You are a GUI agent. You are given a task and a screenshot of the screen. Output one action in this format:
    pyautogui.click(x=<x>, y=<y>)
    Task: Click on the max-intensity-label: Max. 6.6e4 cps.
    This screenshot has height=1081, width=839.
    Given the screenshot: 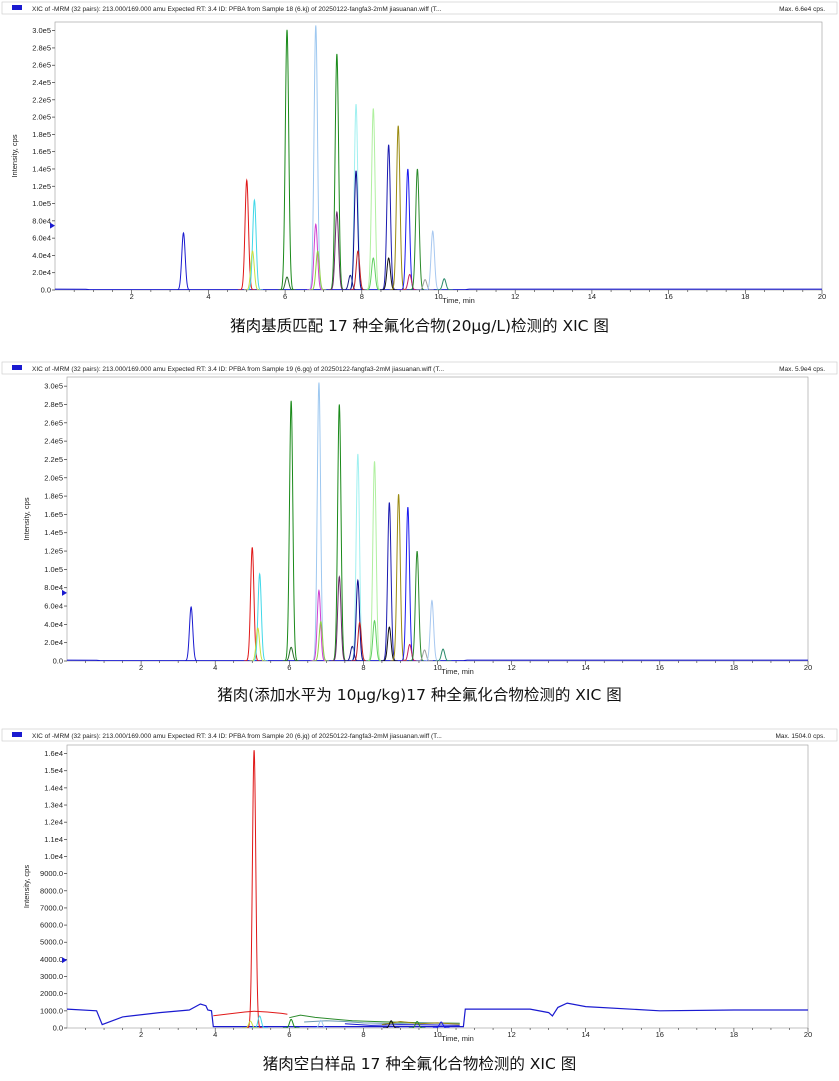 What is the action you would take?
    pyautogui.click(x=802, y=9)
    